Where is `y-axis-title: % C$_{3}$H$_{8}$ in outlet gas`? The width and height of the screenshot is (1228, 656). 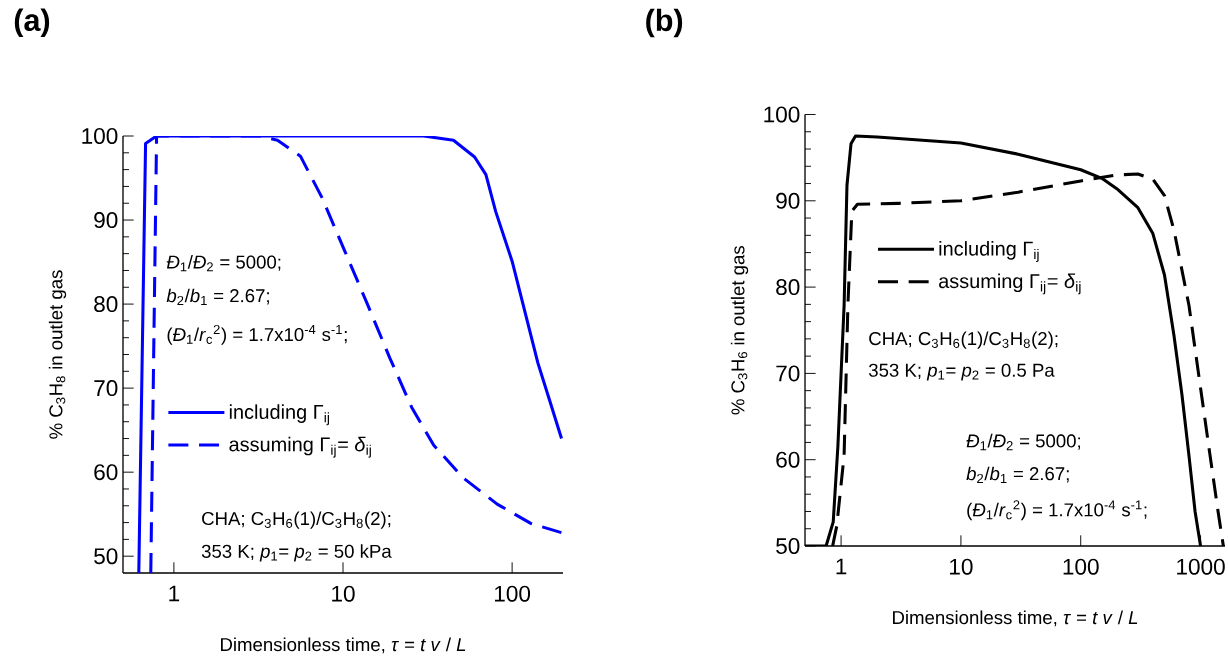 y-axis-title: % C$_{3}$H$_{8}$ in outlet gas is located at coordinates (57, 354).